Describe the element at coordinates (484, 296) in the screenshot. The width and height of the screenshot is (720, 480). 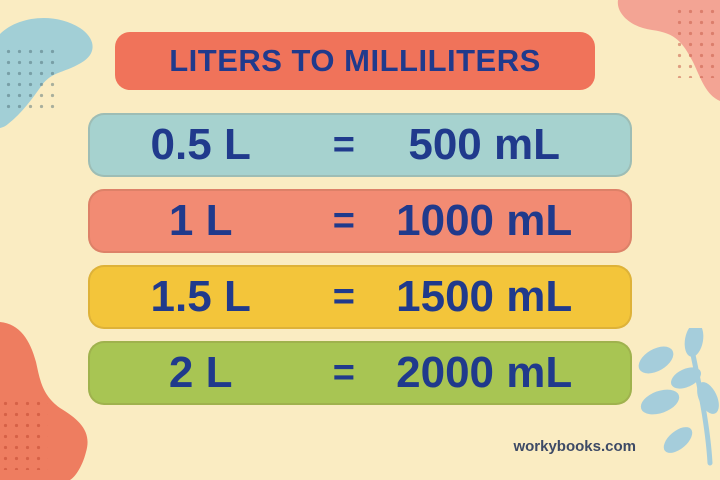
I see `milliliters-value: 1500 mL` at that location.